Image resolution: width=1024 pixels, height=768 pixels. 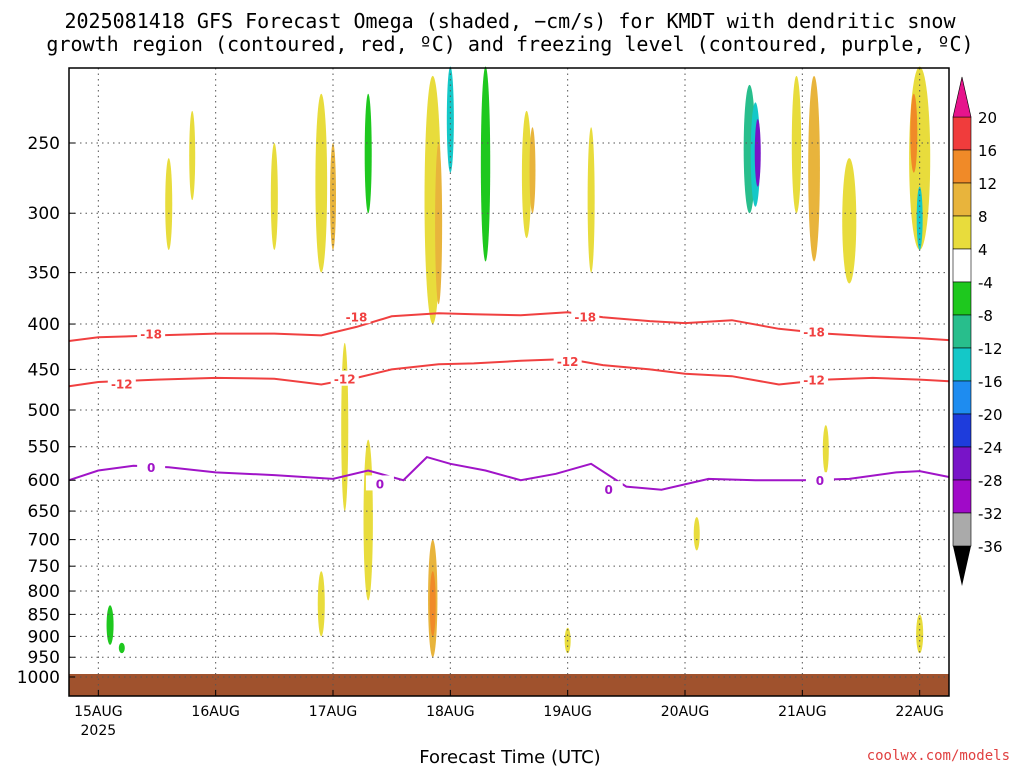 What do you see at coordinates (44, 274) in the screenshot?
I see `y-tick-label: 350` at bounding box center [44, 274].